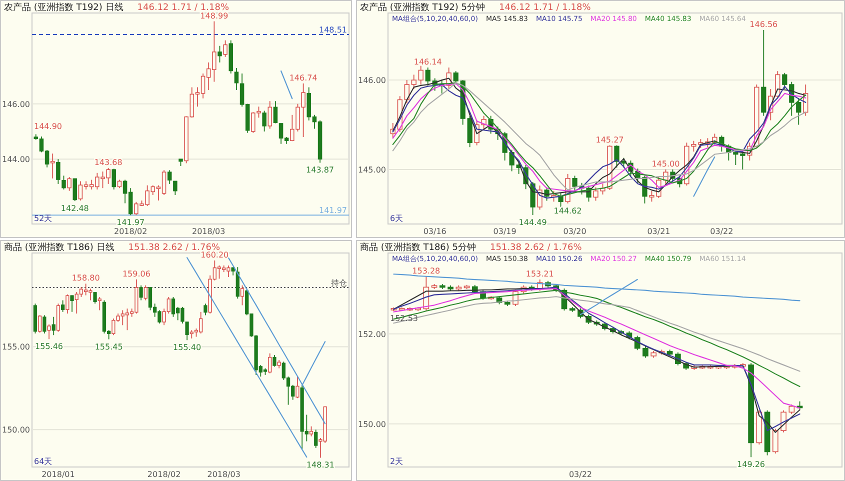 This screenshot has width=845, height=481. Describe the element at coordinates (764, 24) in the screenshot. I see `annotation: 146.56` at that location.